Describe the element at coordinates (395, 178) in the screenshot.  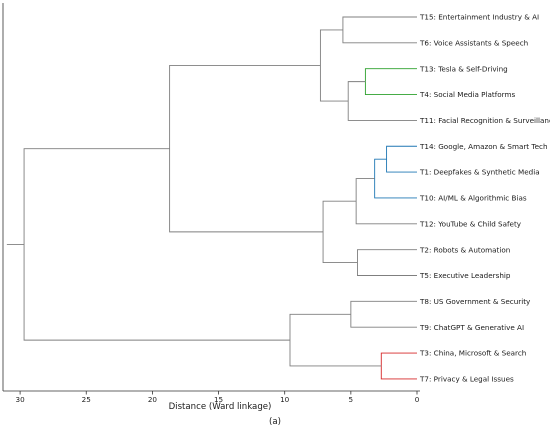
I see `dendrogram-link-c5` at that location.